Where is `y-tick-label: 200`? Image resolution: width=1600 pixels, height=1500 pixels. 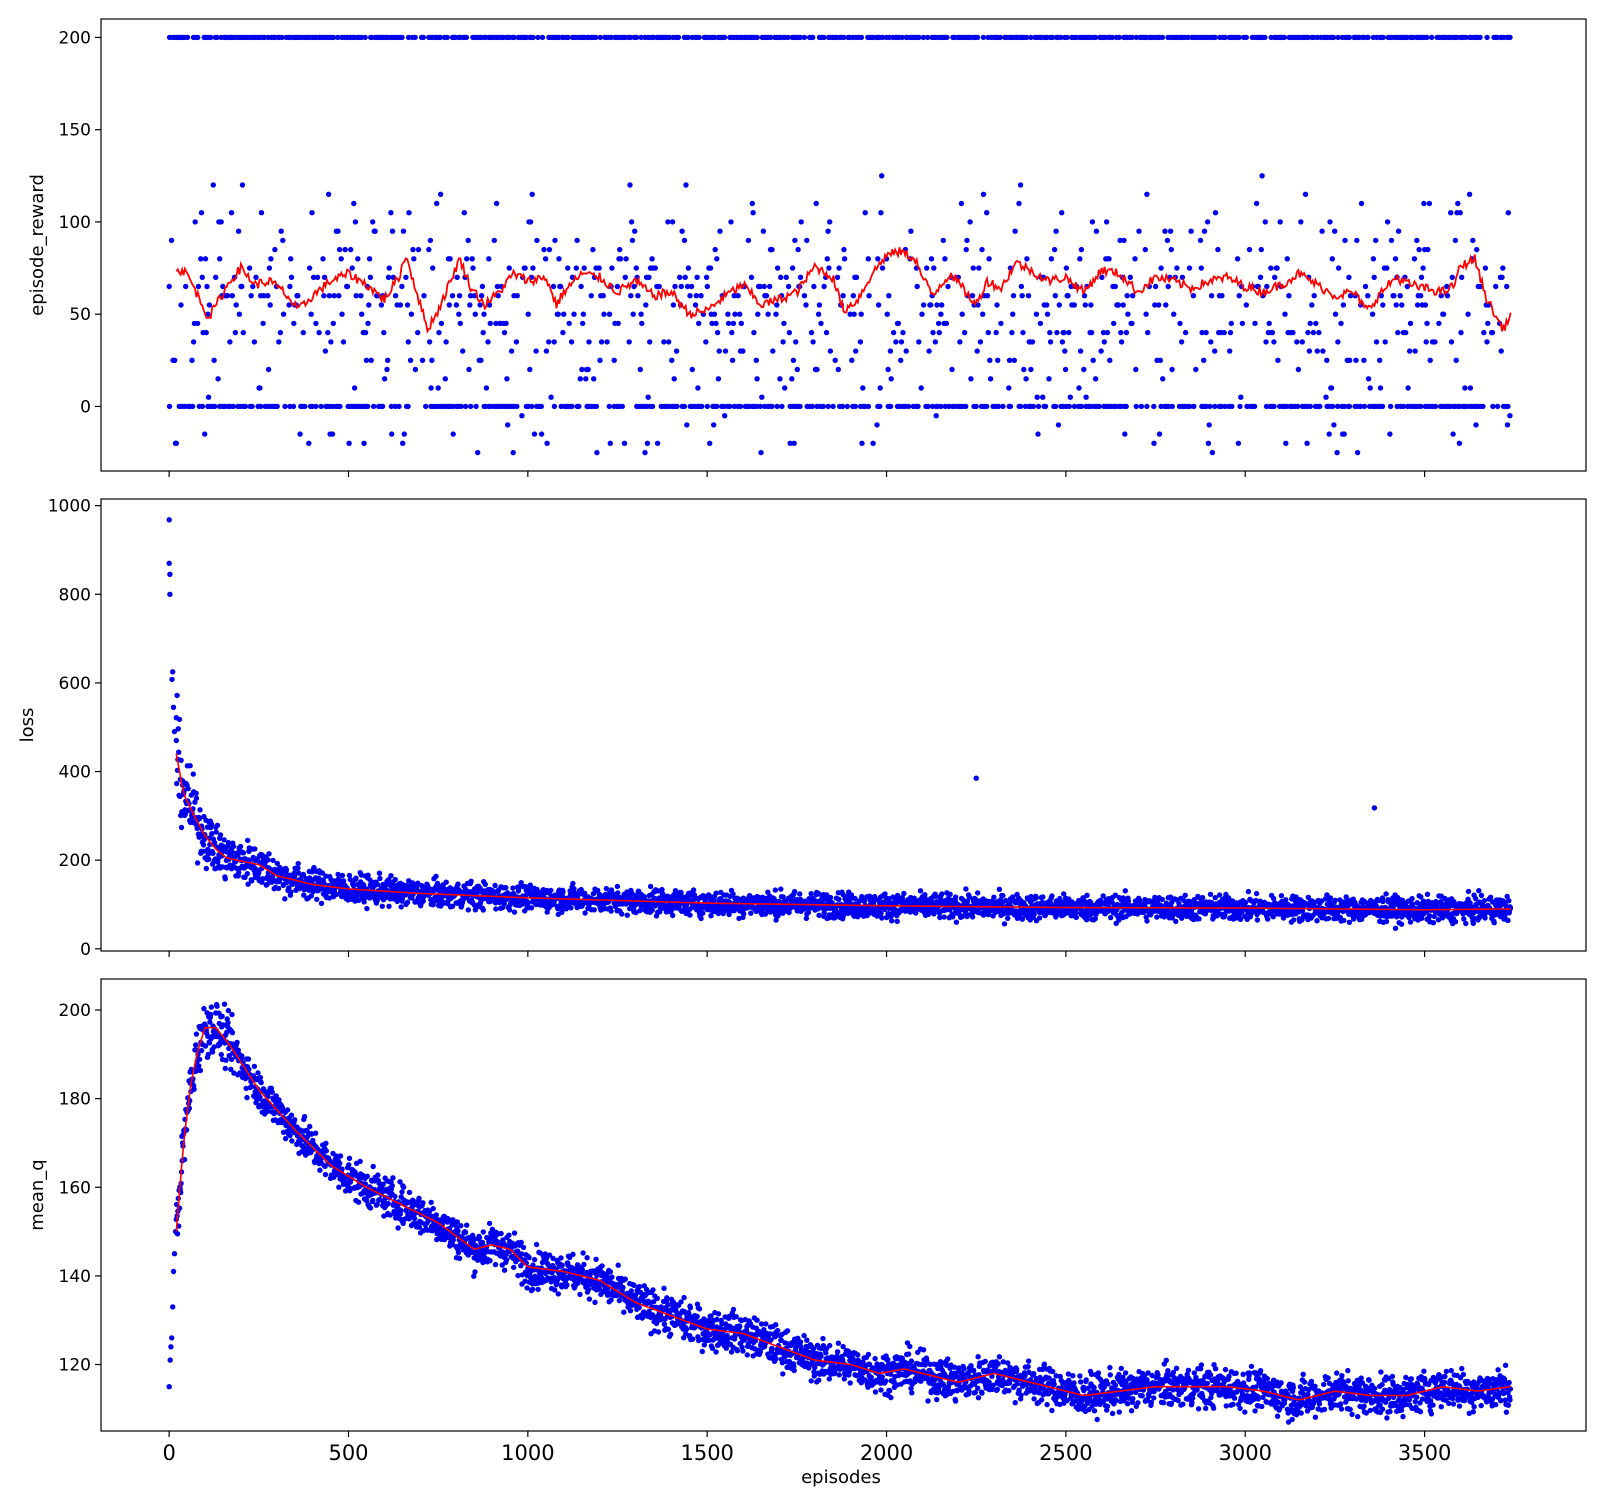
y-tick-label: 200 is located at coordinates (75, 861).